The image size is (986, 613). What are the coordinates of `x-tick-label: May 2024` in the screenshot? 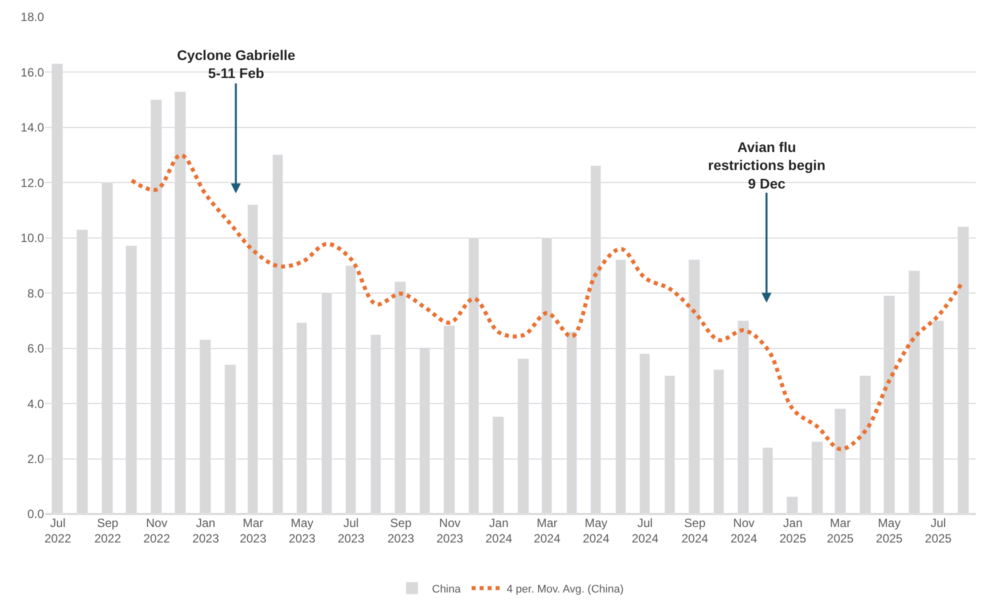 It's located at (596, 531).